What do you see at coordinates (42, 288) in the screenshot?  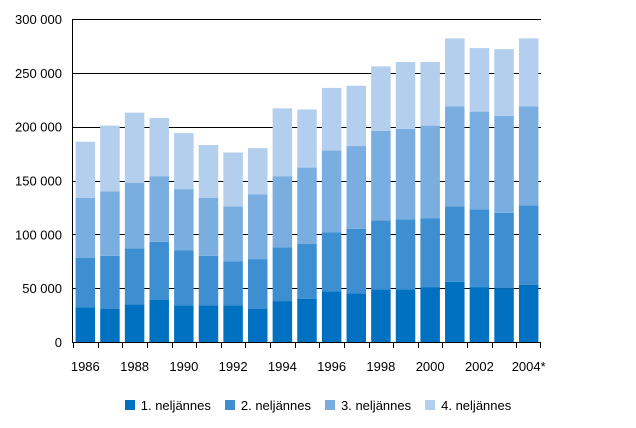 I see `y-tick-label: 50 000` at bounding box center [42, 288].